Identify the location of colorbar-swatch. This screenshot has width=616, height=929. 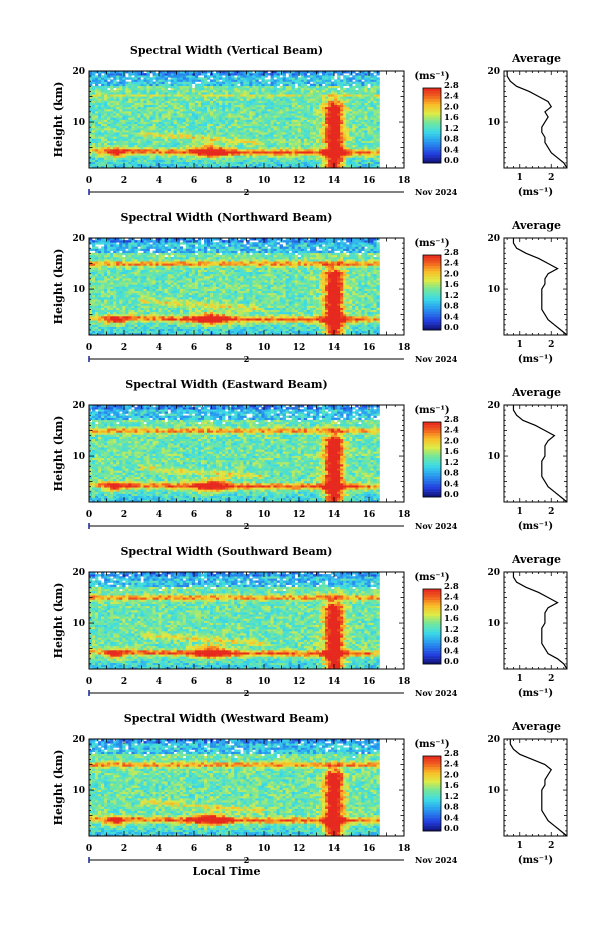
(432, 145).